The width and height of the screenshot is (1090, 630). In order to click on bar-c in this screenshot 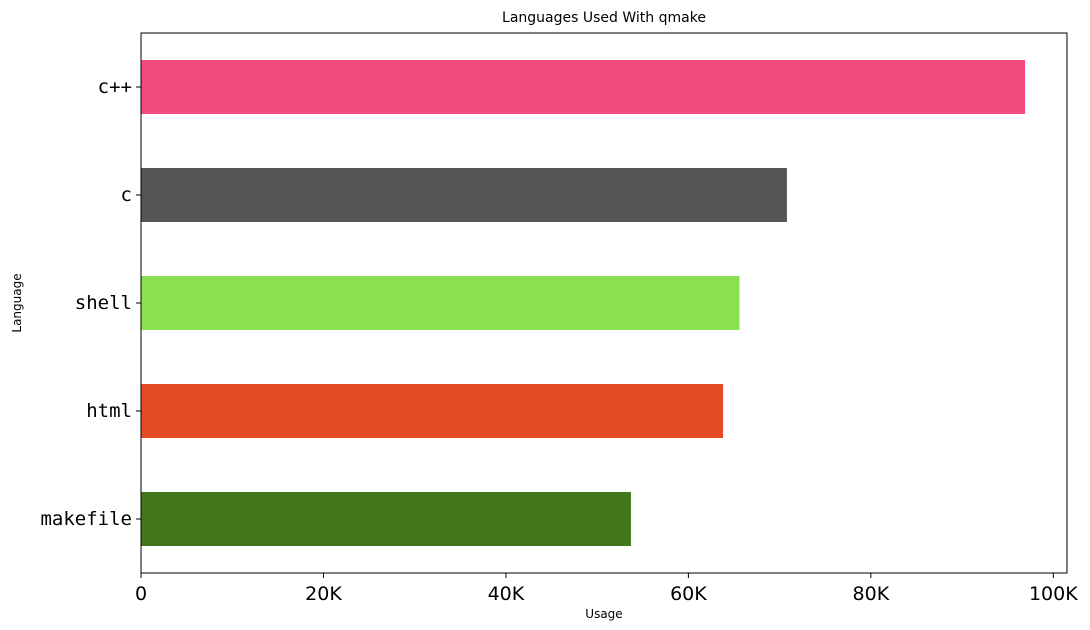, I will do `click(464, 195)`.